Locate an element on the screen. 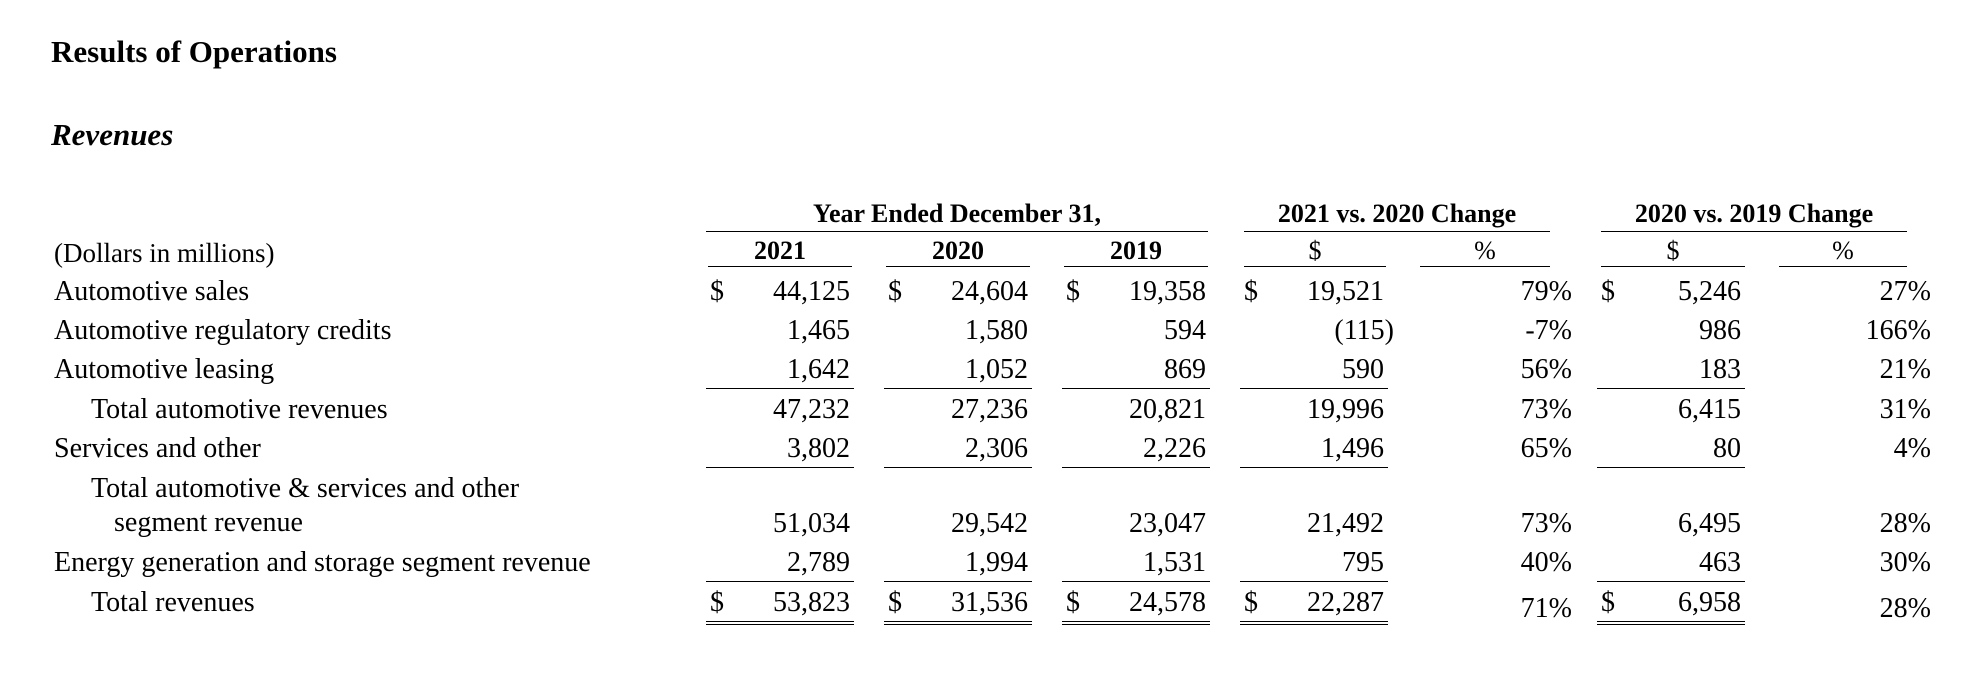 This screenshot has height=688, width=1982. row-label: Automotive sales is located at coordinates (152, 291).